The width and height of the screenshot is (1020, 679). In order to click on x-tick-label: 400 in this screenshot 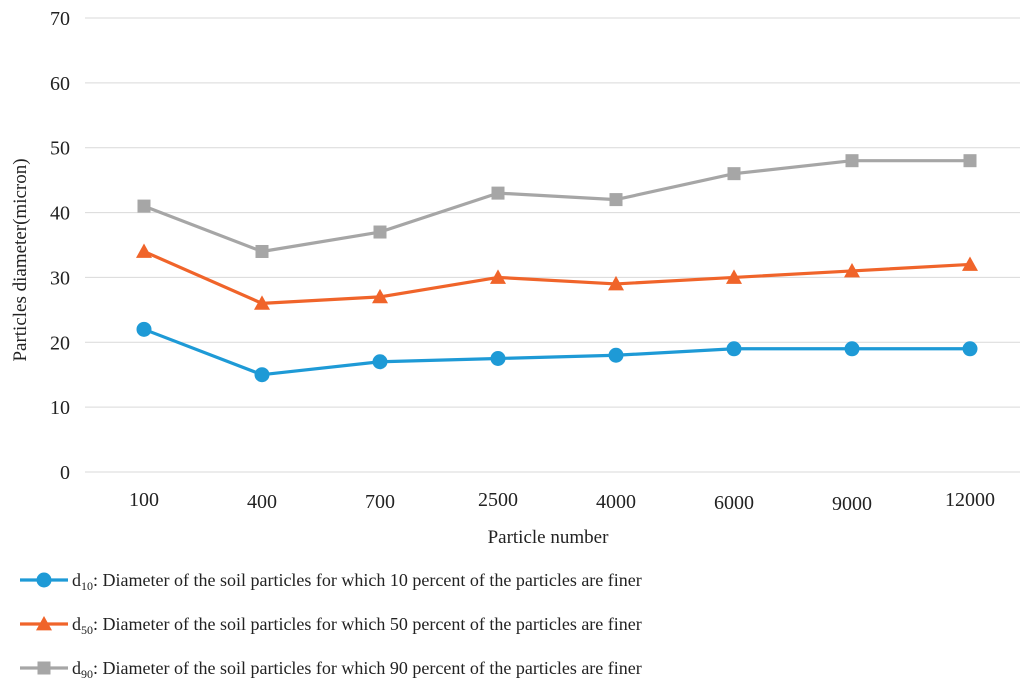, I will do `click(262, 502)`.